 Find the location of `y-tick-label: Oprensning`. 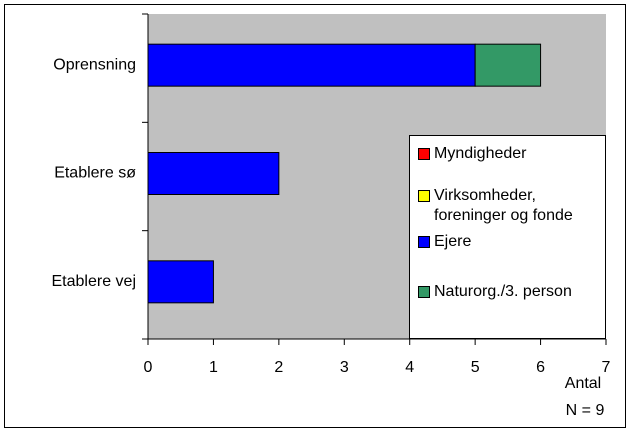

y-tick-label: Oprensning is located at coordinates (94, 64).